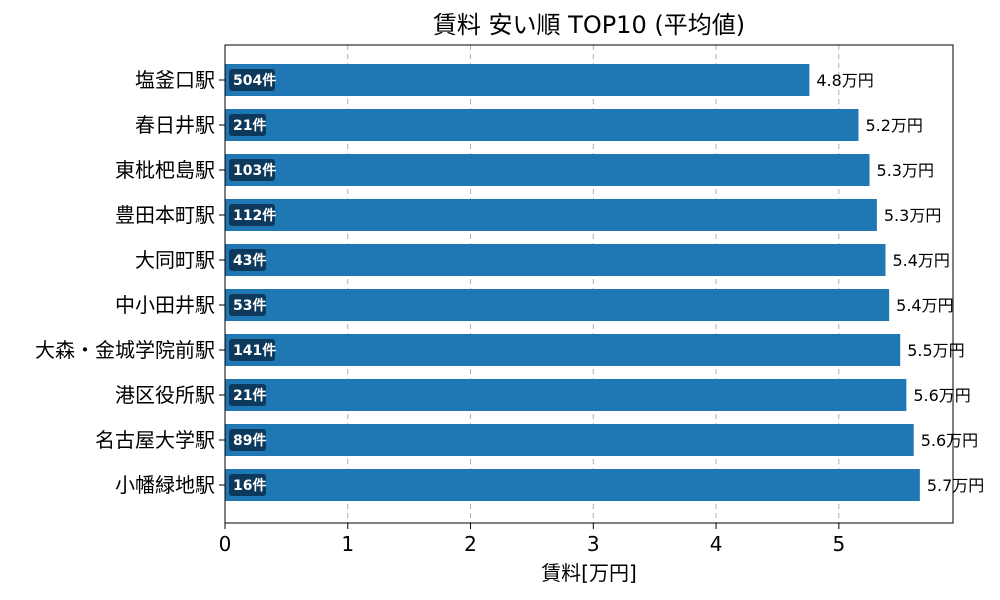  I want to click on y-tick-label: 豊田本町駅, so click(165, 215).